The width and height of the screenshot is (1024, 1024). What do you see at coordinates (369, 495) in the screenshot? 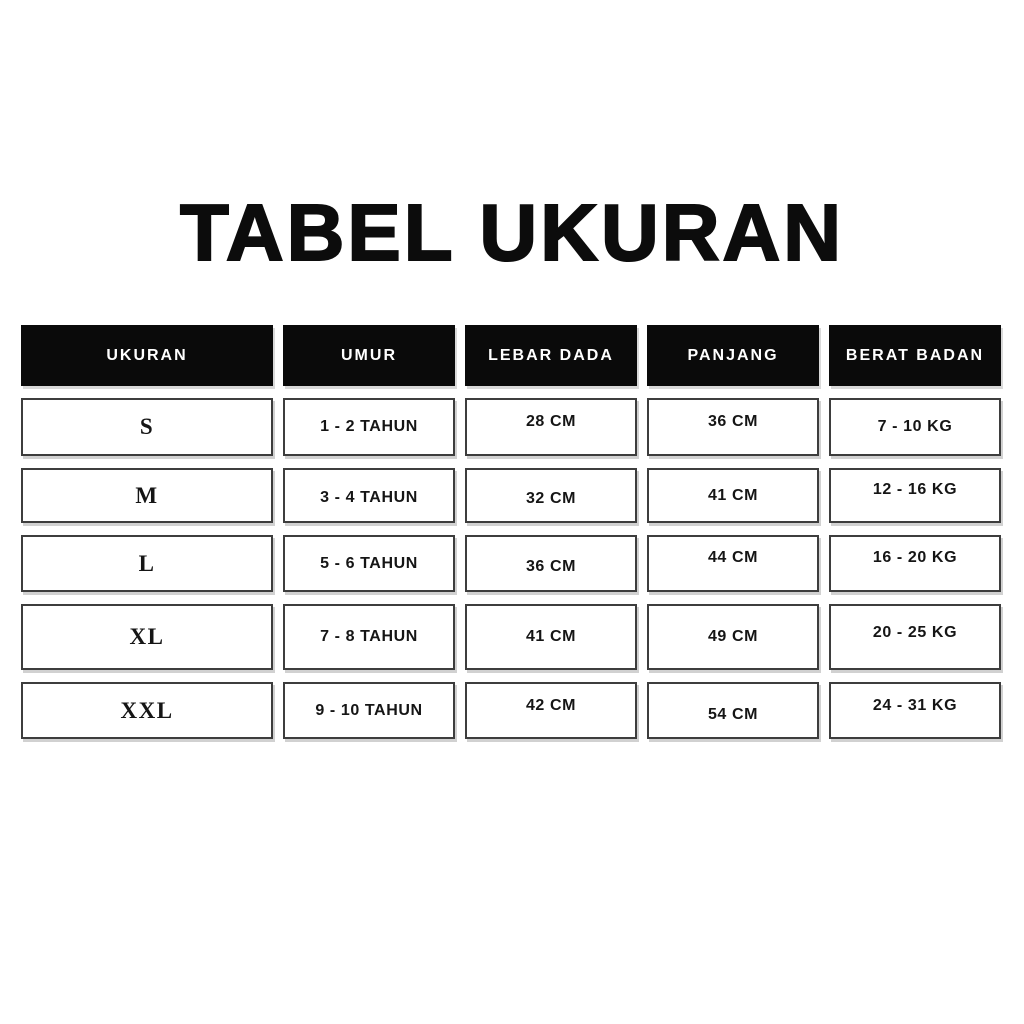
I see `cell-row2-umur: 3 - 4 TAHUN` at bounding box center [369, 495].